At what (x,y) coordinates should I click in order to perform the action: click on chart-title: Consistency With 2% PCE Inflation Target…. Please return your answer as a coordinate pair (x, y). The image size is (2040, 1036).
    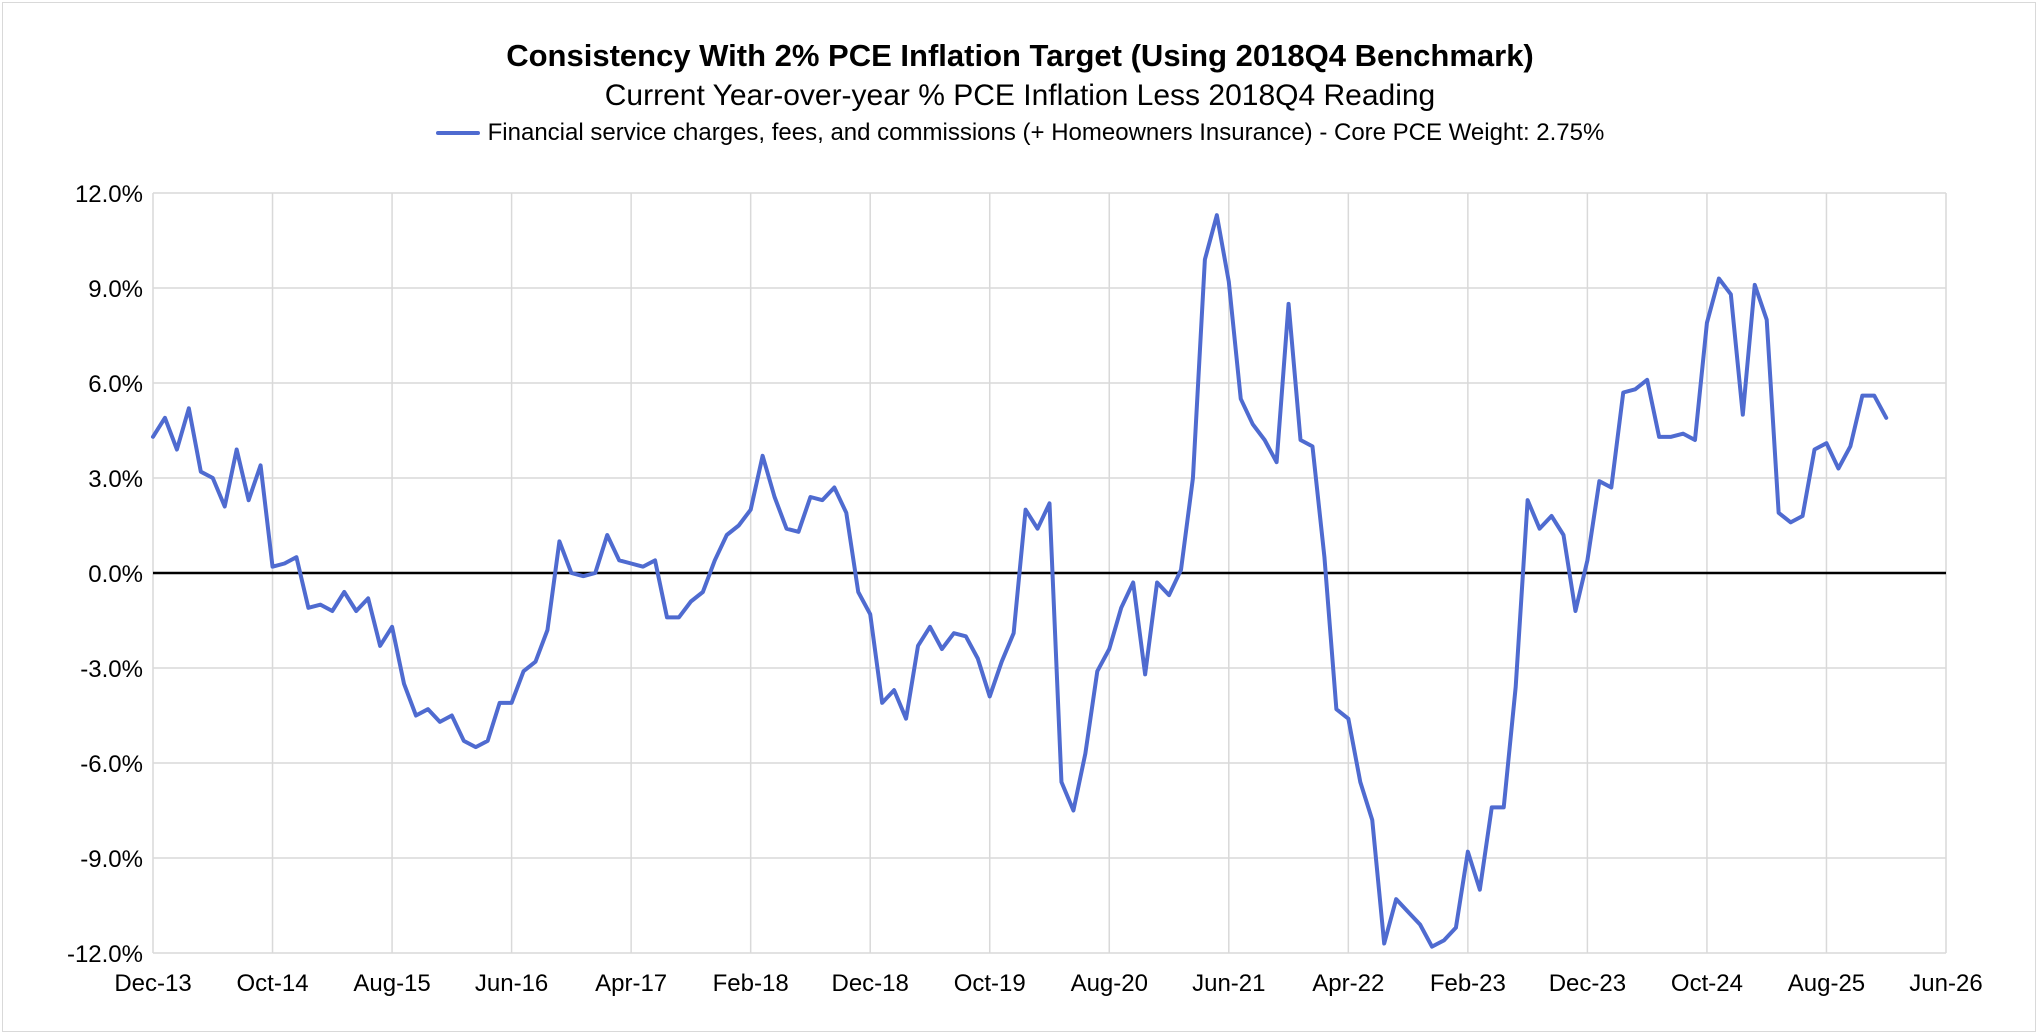
    Looking at the image, I should click on (1020, 55).